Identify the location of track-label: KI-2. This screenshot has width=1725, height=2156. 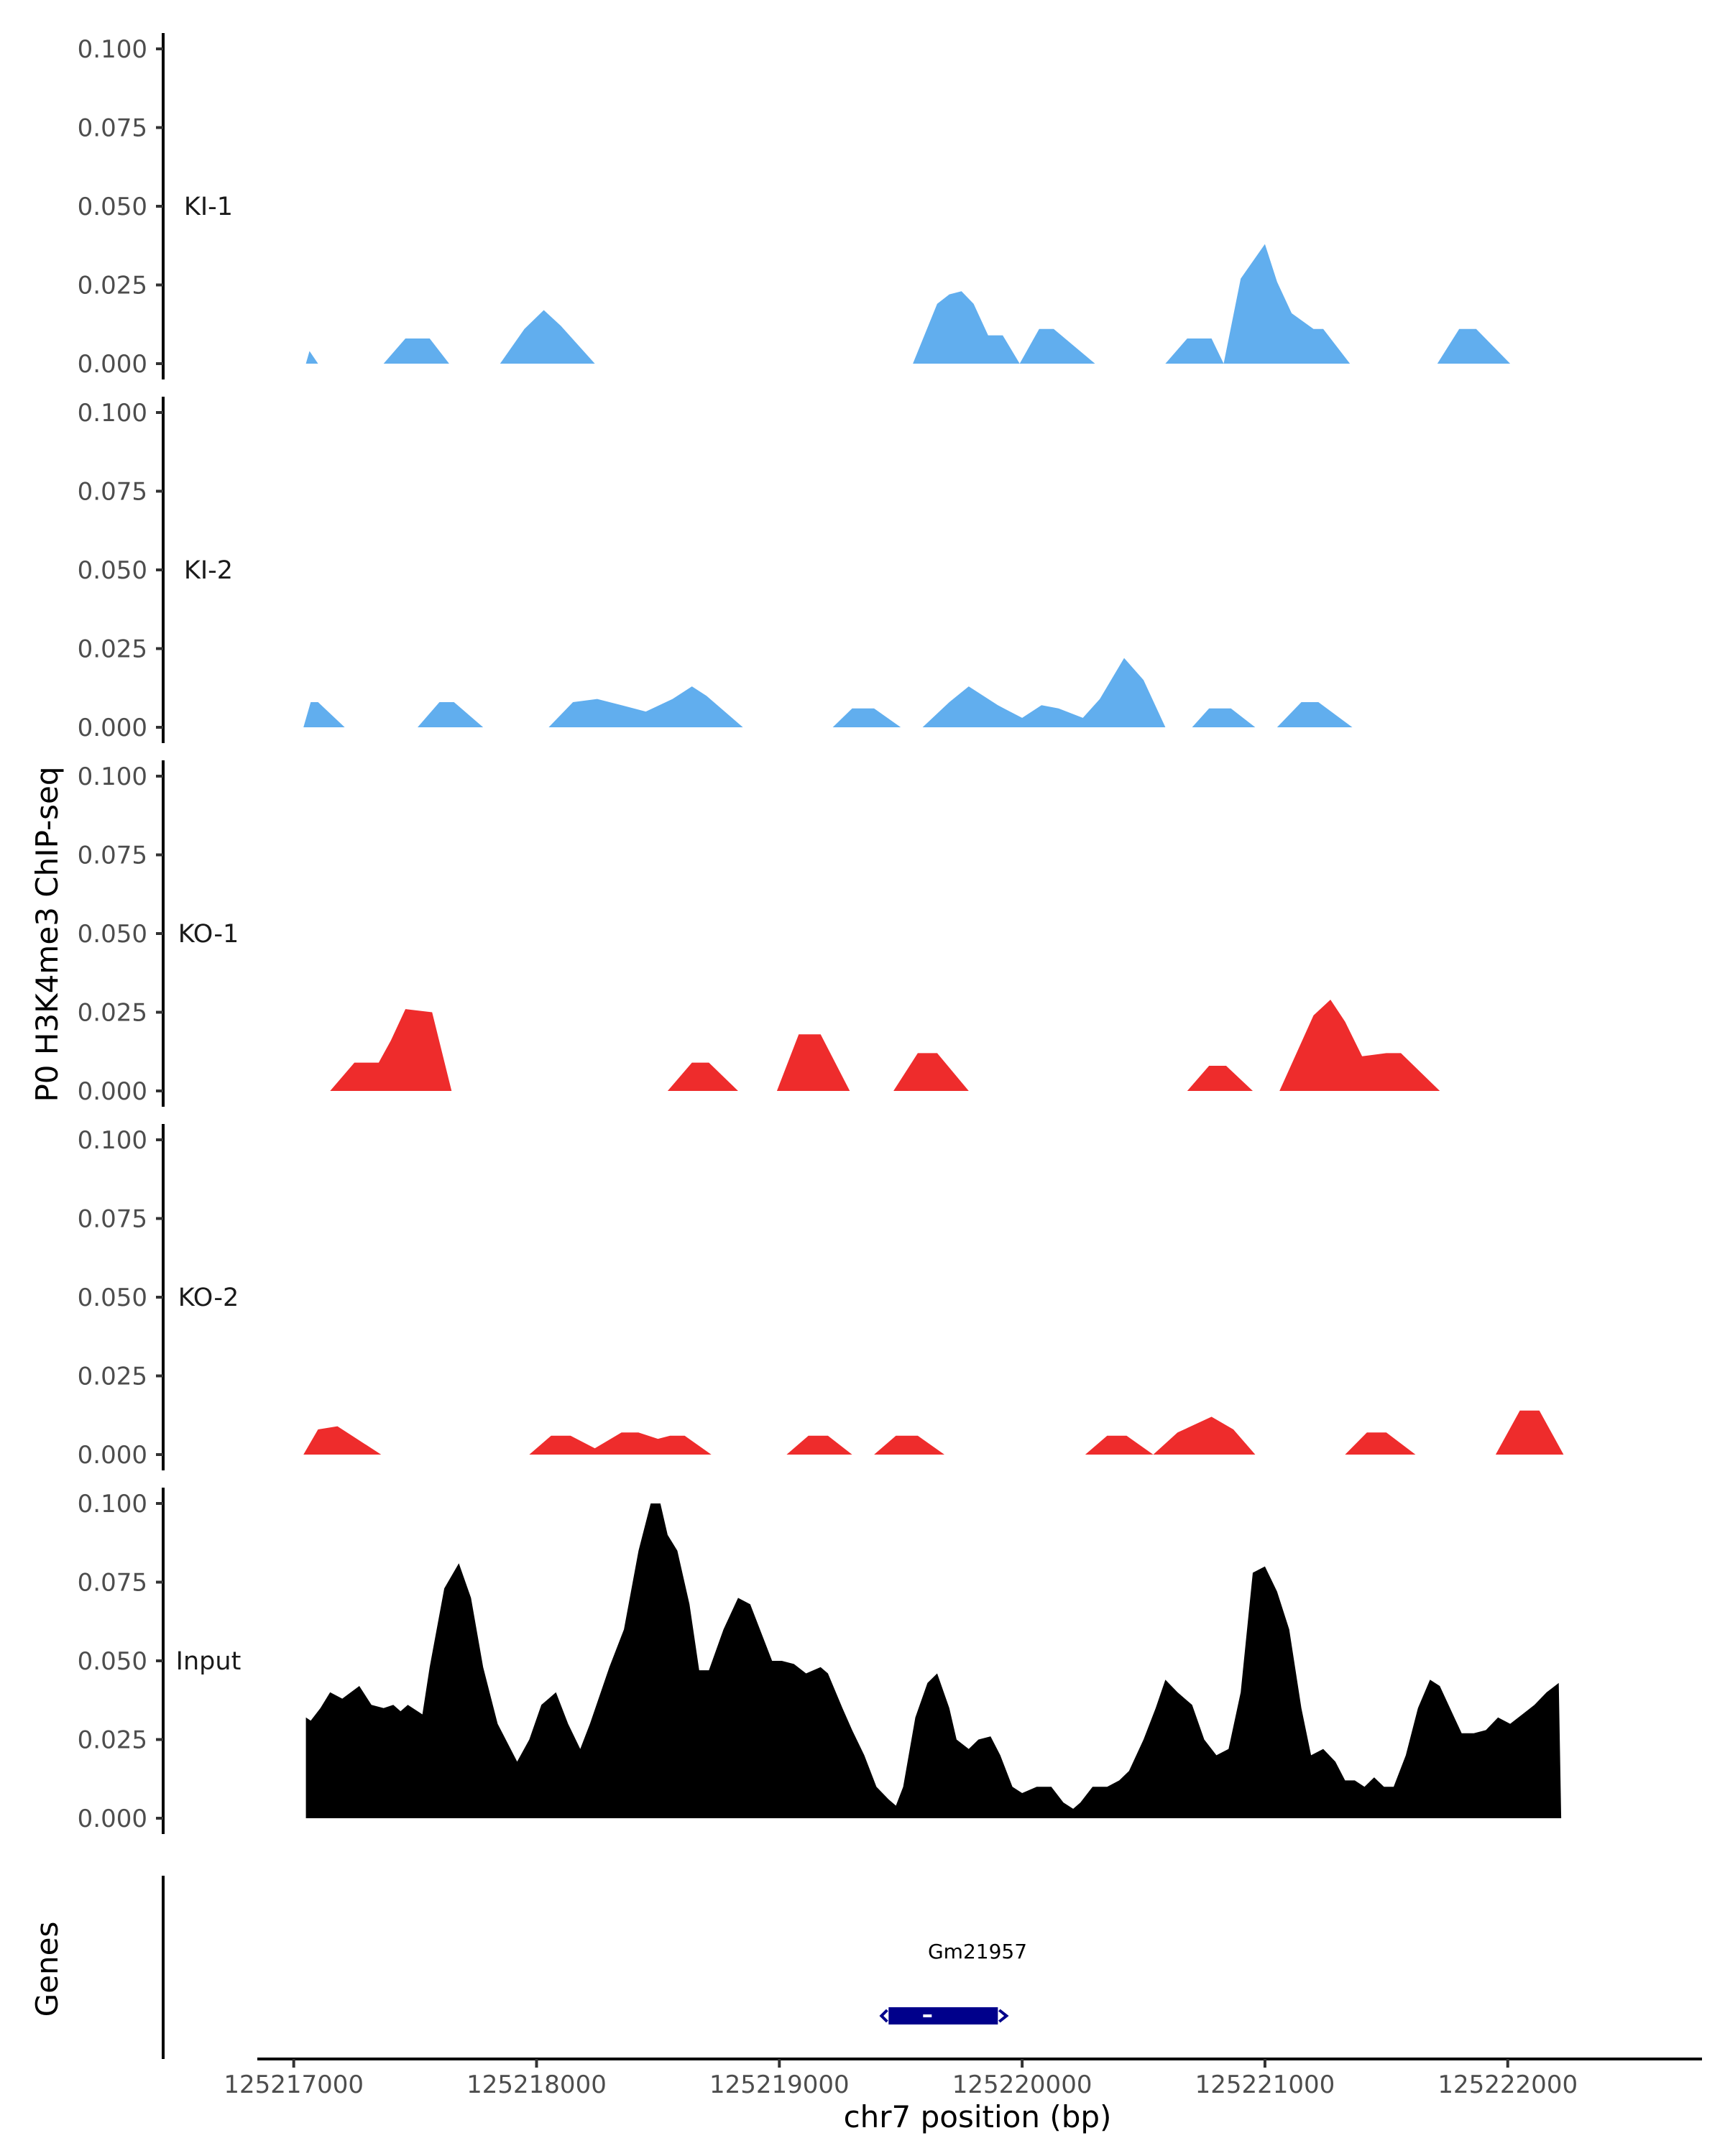
(208, 570).